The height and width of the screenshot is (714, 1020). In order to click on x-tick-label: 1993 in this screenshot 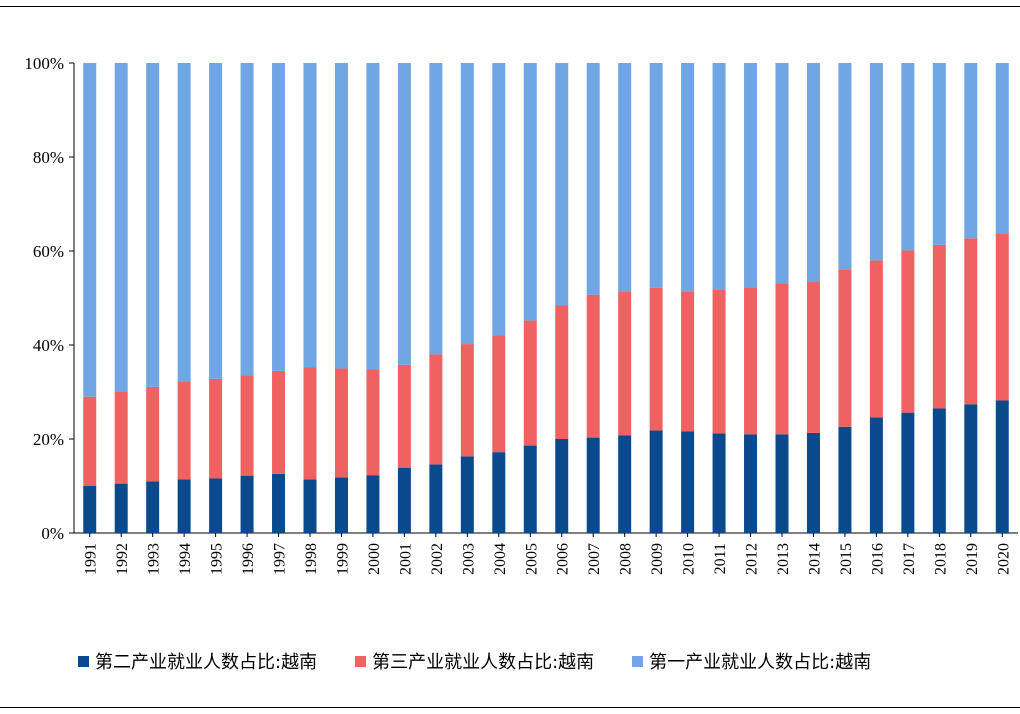, I will do `click(154, 559)`.